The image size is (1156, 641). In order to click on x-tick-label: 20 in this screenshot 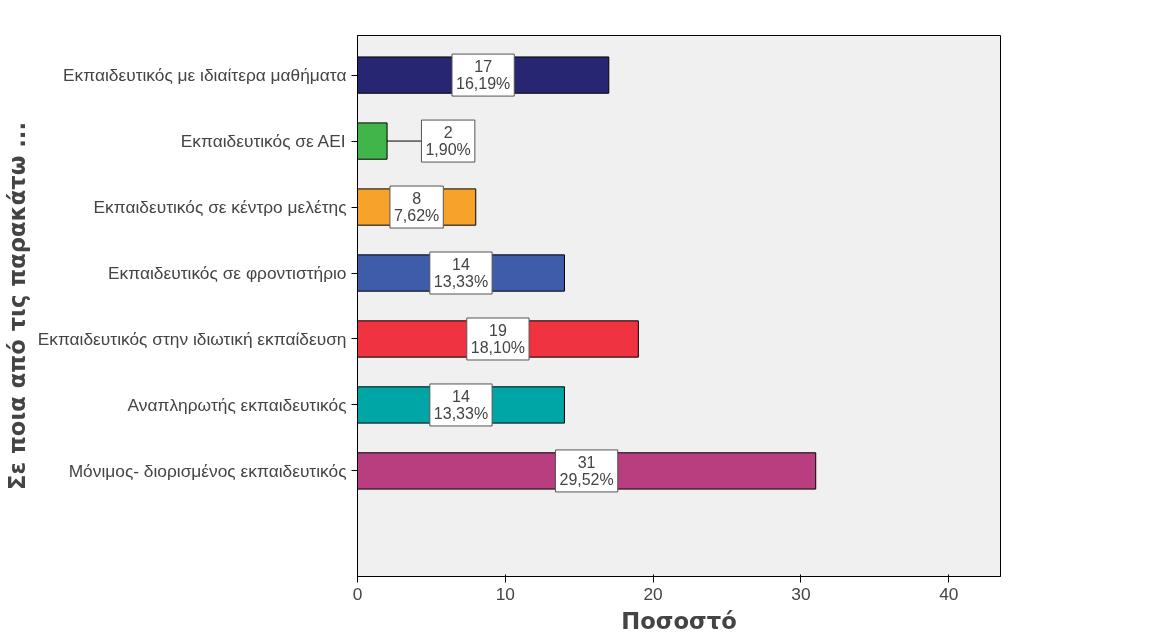, I will do `click(653, 593)`.